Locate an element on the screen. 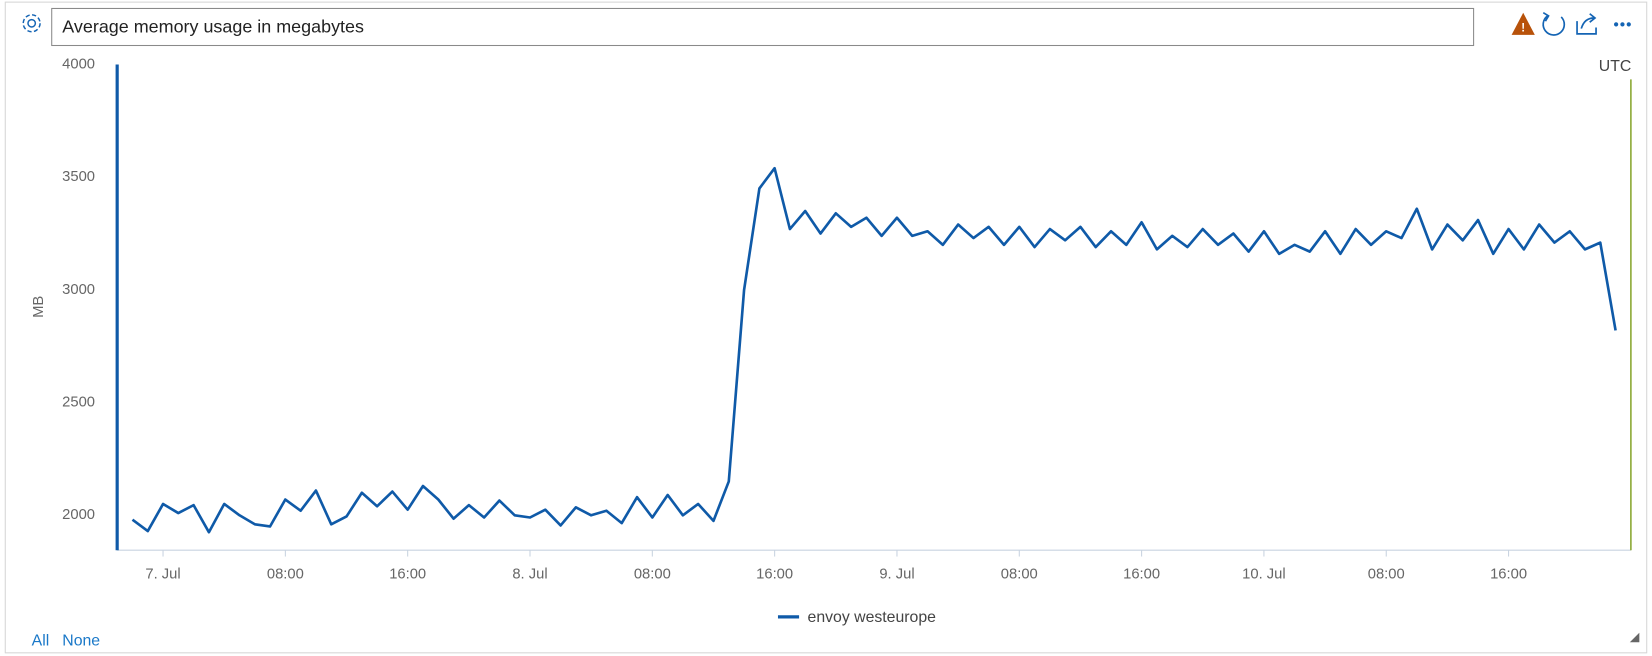 The height and width of the screenshot is (656, 1652). share-icon is located at coordinates (1586, 24).